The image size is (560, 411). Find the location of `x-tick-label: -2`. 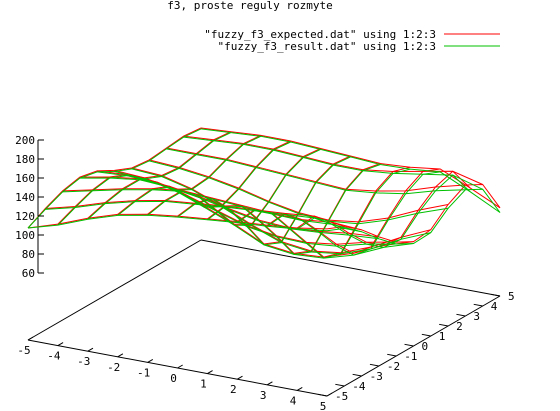

x-tick-label: -2 is located at coordinates (113, 367).